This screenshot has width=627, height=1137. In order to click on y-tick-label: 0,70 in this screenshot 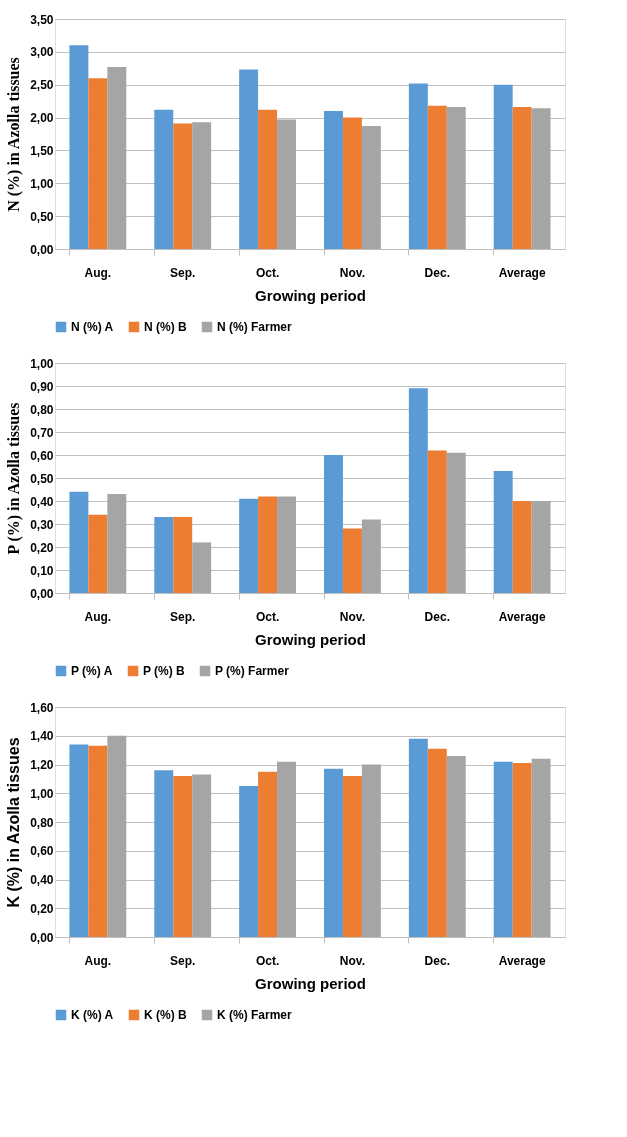, I will do `click(42, 432)`.